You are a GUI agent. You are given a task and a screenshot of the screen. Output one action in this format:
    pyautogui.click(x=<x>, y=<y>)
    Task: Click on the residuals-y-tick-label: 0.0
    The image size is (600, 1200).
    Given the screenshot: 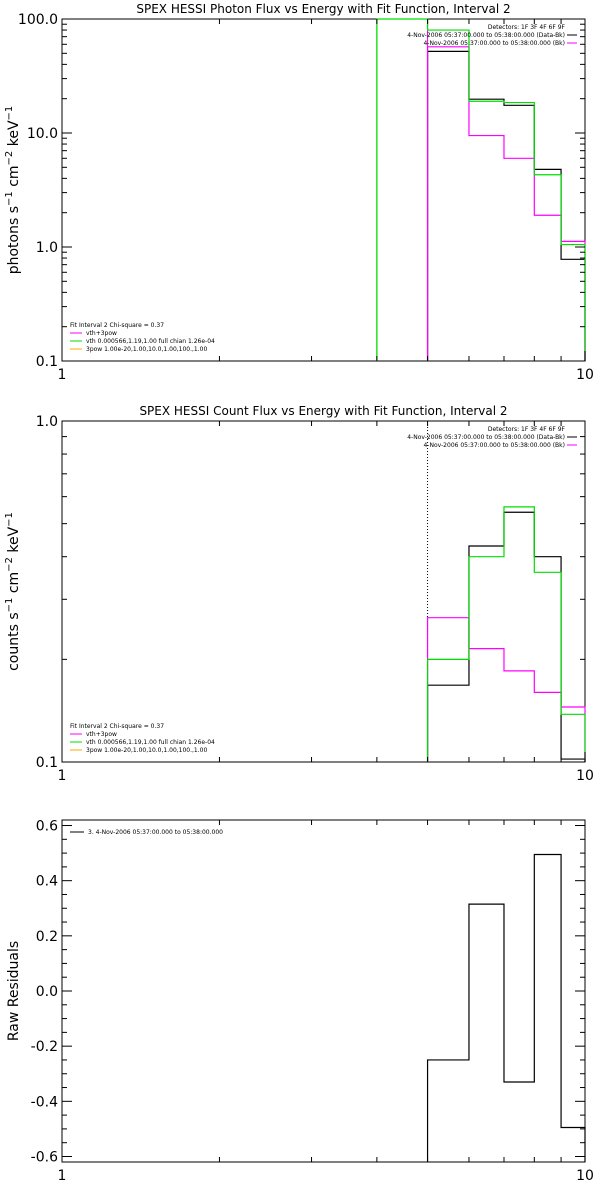 What is the action you would take?
    pyautogui.click(x=47, y=992)
    